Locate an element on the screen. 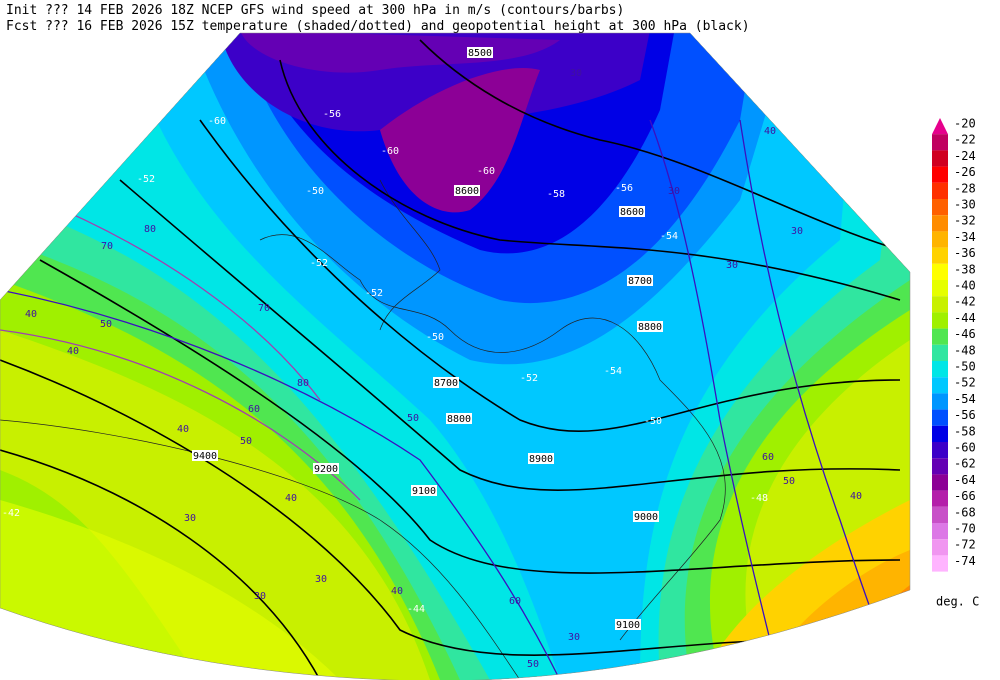 The width and height of the screenshot is (1000, 680). height-label: 8500 is located at coordinates (480, 53).